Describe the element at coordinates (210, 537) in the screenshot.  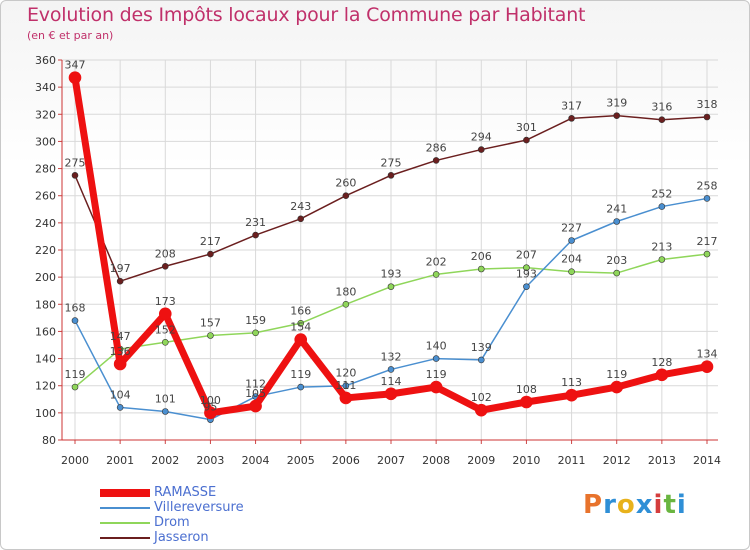
I see `legend-item-jasseron: Jasseron` at that location.